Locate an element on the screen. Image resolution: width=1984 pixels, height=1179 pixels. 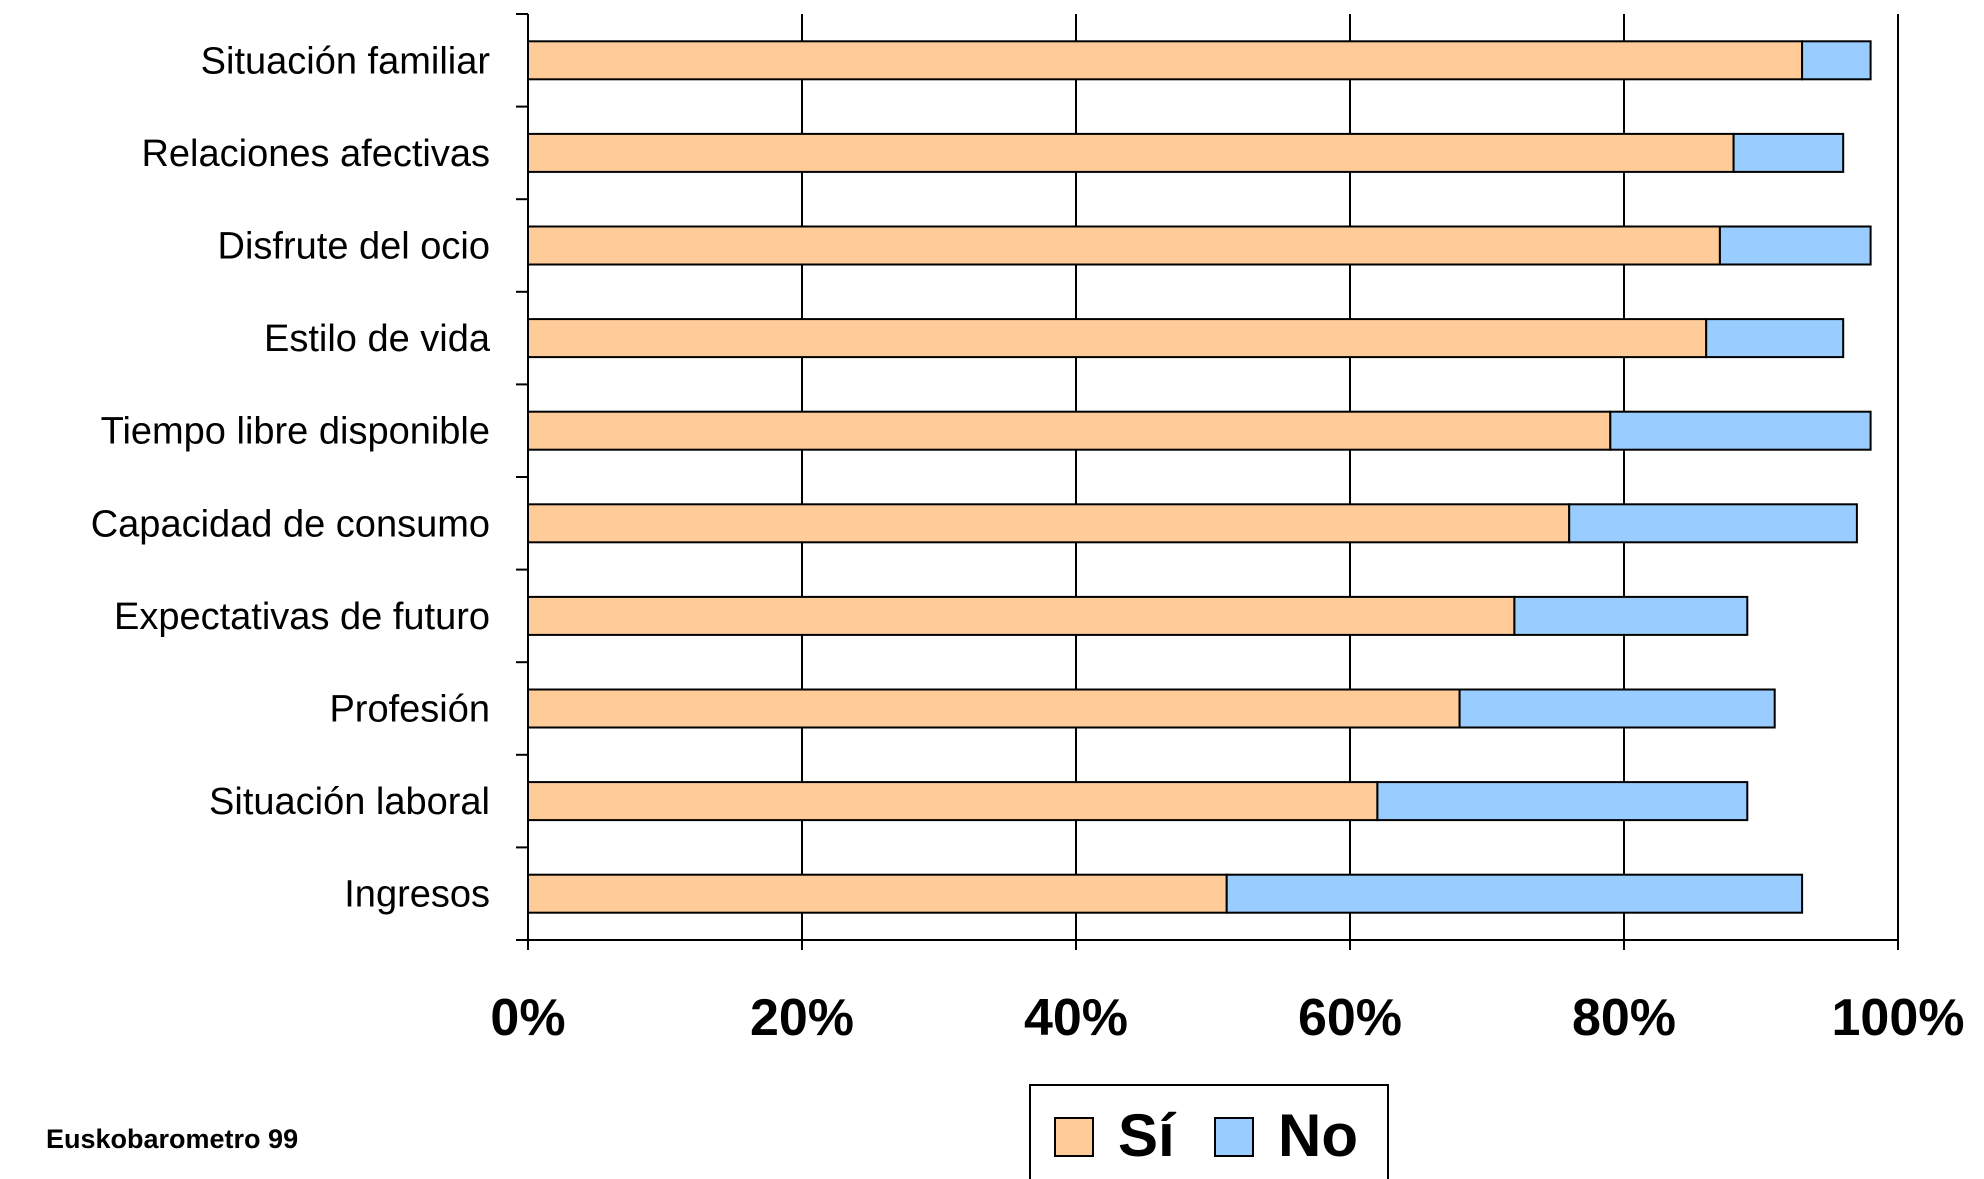
x-tick-label: 40% is located at coordinates (1076, 1018).